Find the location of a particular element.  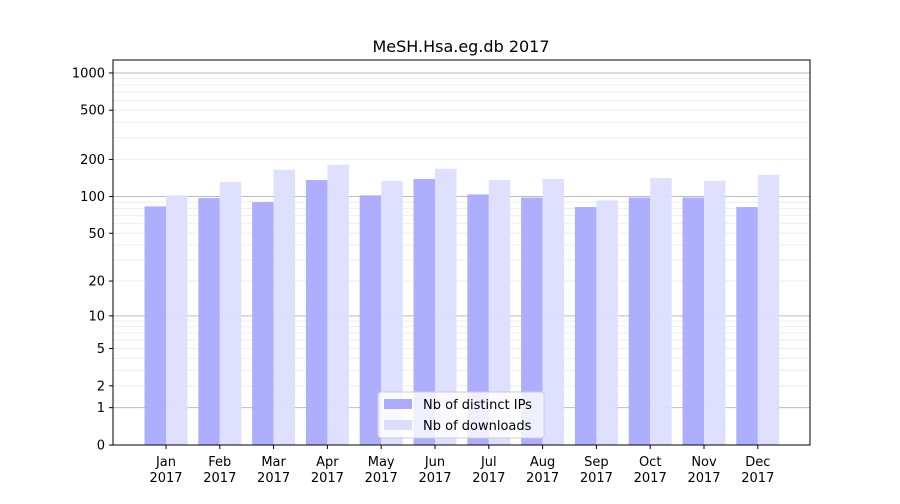

y-tick-label: 10 is located at coordinates (96, 316).